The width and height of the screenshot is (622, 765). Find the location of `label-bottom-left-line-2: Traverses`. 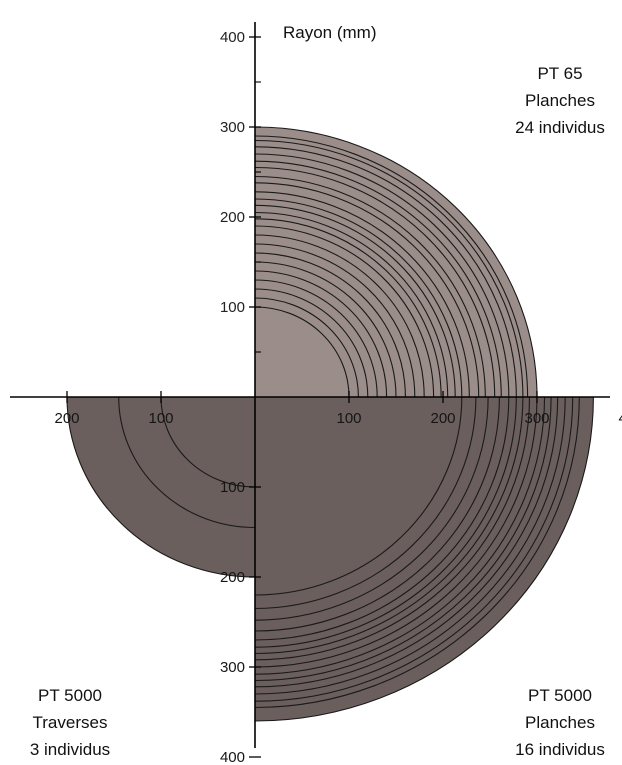

label-bottom-left-line-2: Traverses is located at coordinates (70, 722).